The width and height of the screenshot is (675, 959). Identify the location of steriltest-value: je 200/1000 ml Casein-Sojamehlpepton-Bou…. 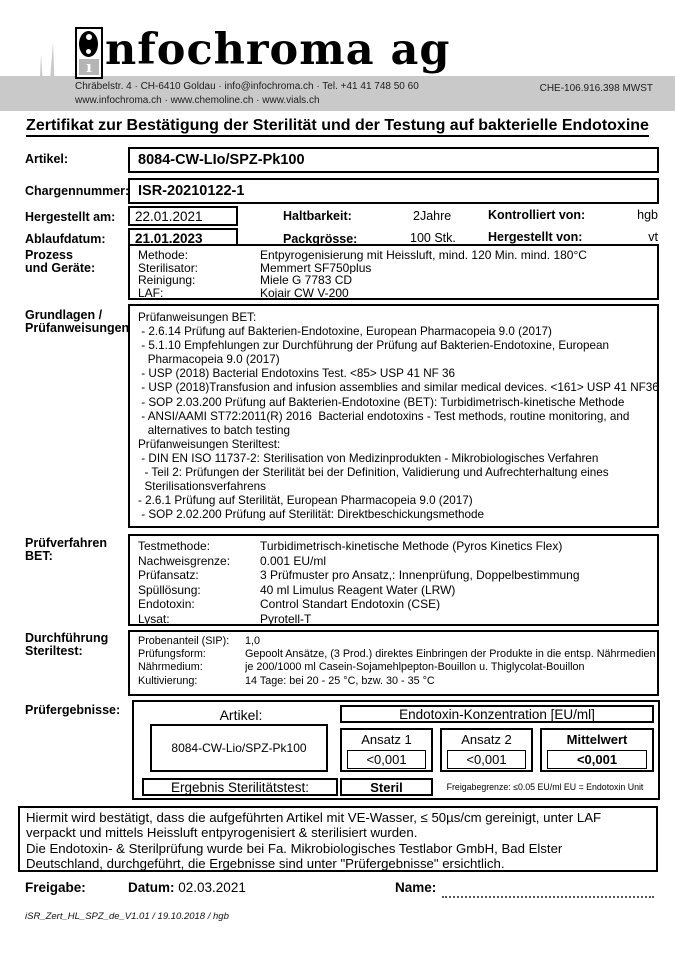
(415, 667).